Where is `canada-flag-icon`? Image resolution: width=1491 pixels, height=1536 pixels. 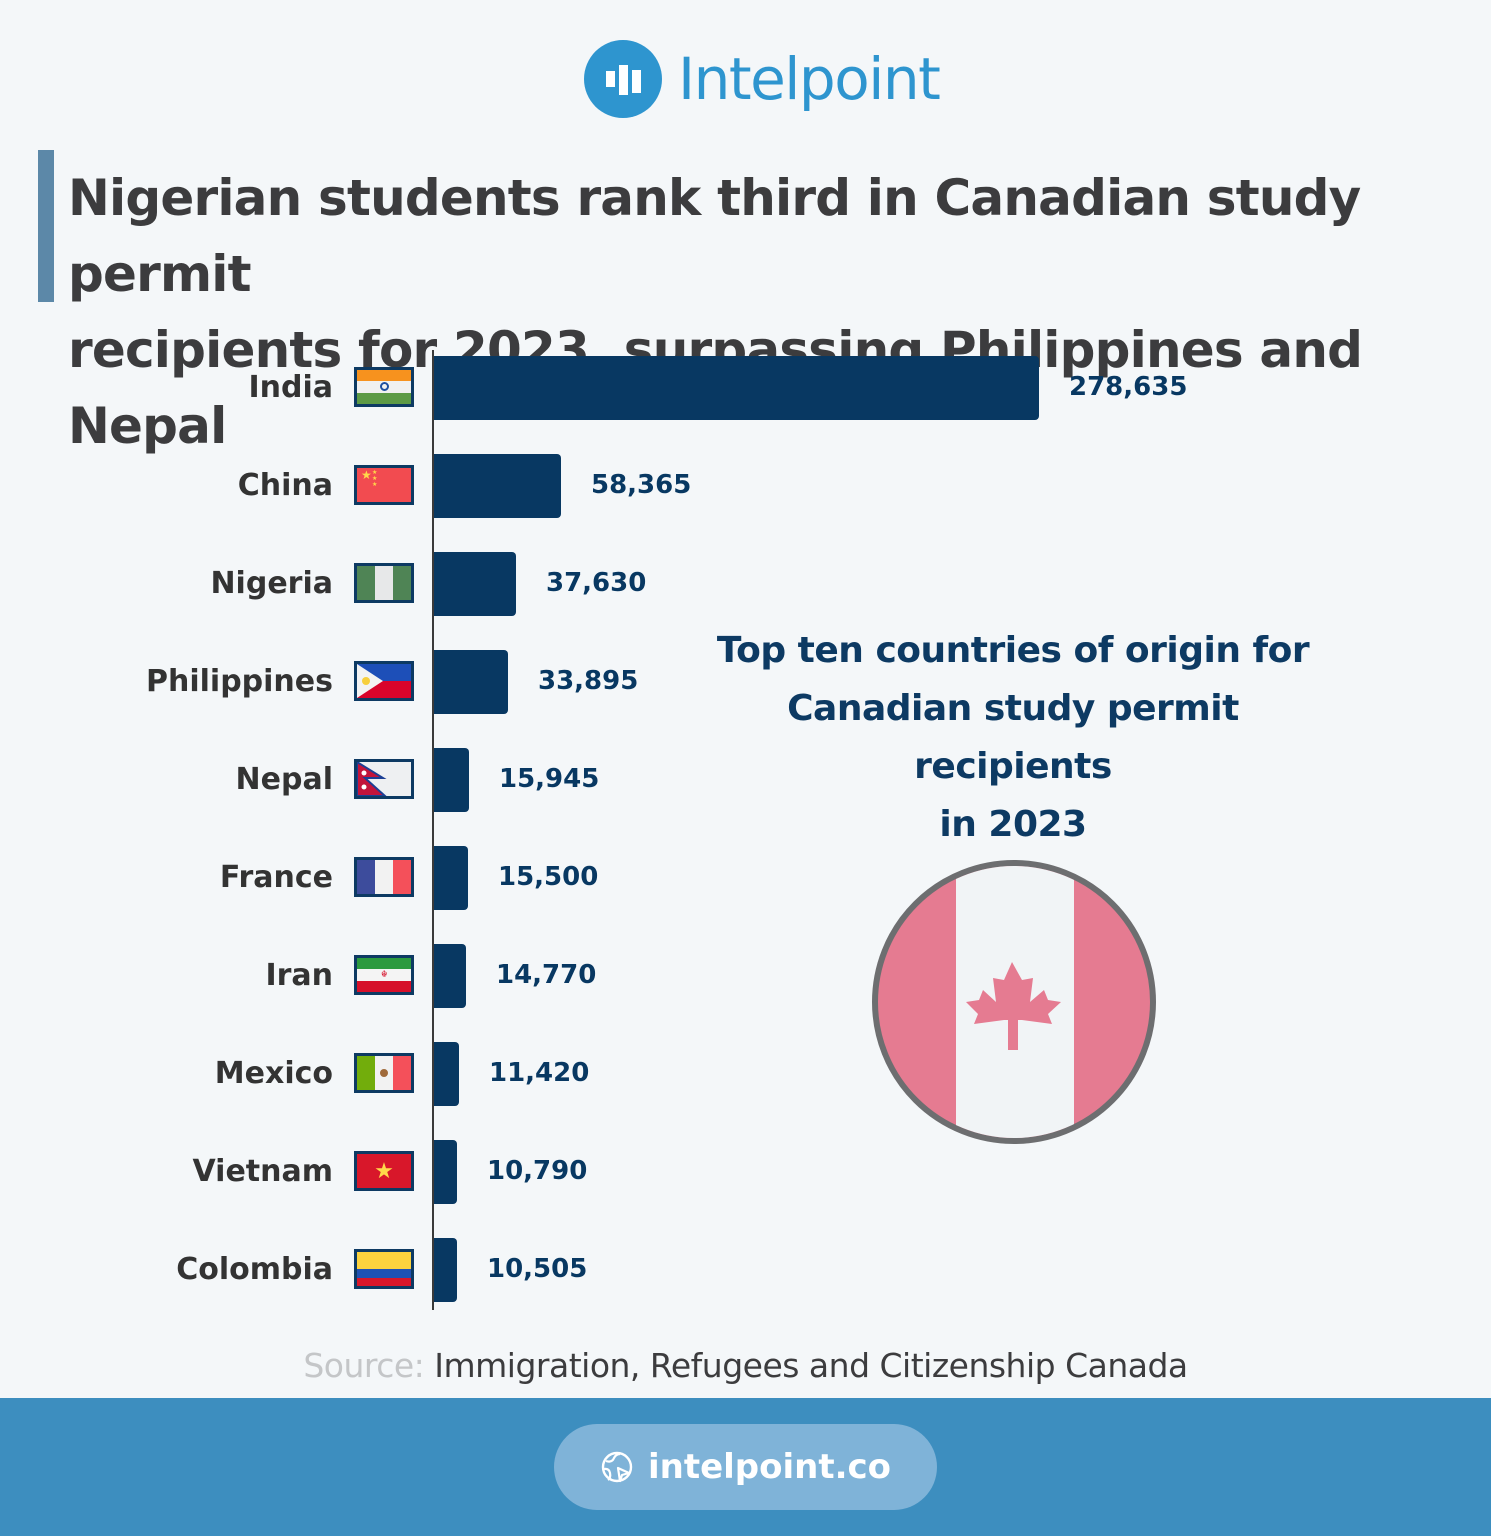 canada-flag-icon is located at coordinates (1014, 1002).